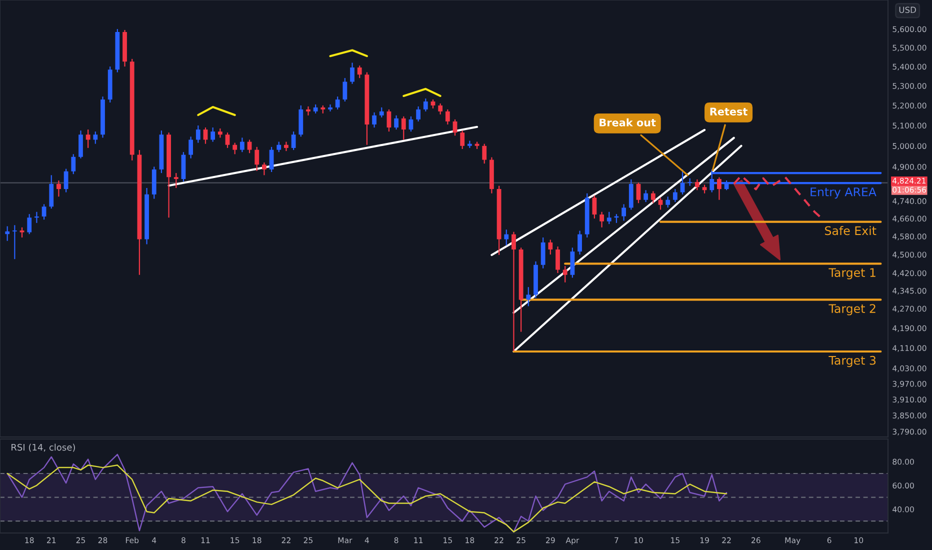 Image resolution: width=932 pixels, height=550 pixels. Describe the element at coordinates (43, 448) in the screenshot. I see `chart-title: RSI (14, close)` at that location.